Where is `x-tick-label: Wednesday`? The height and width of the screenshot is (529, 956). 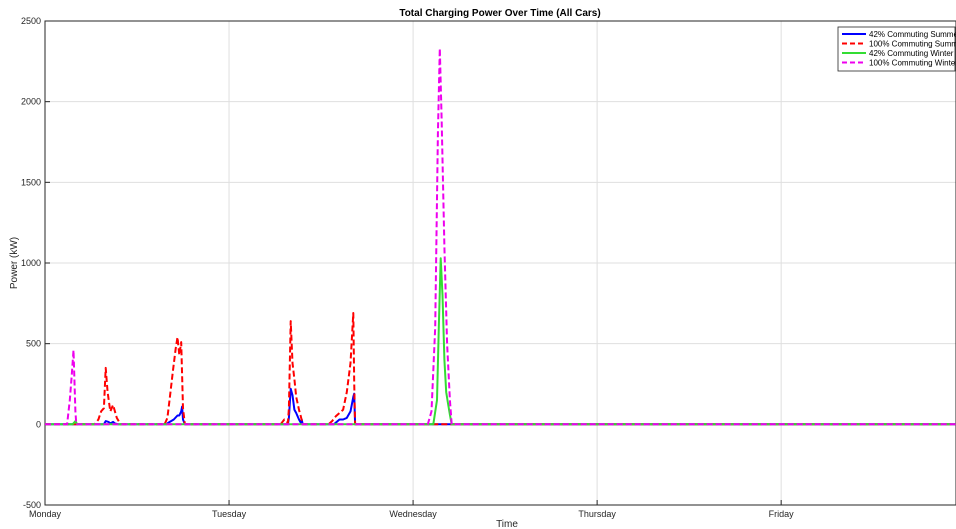 x-tick-label: Wednesday is located at coordinates (413, 514).